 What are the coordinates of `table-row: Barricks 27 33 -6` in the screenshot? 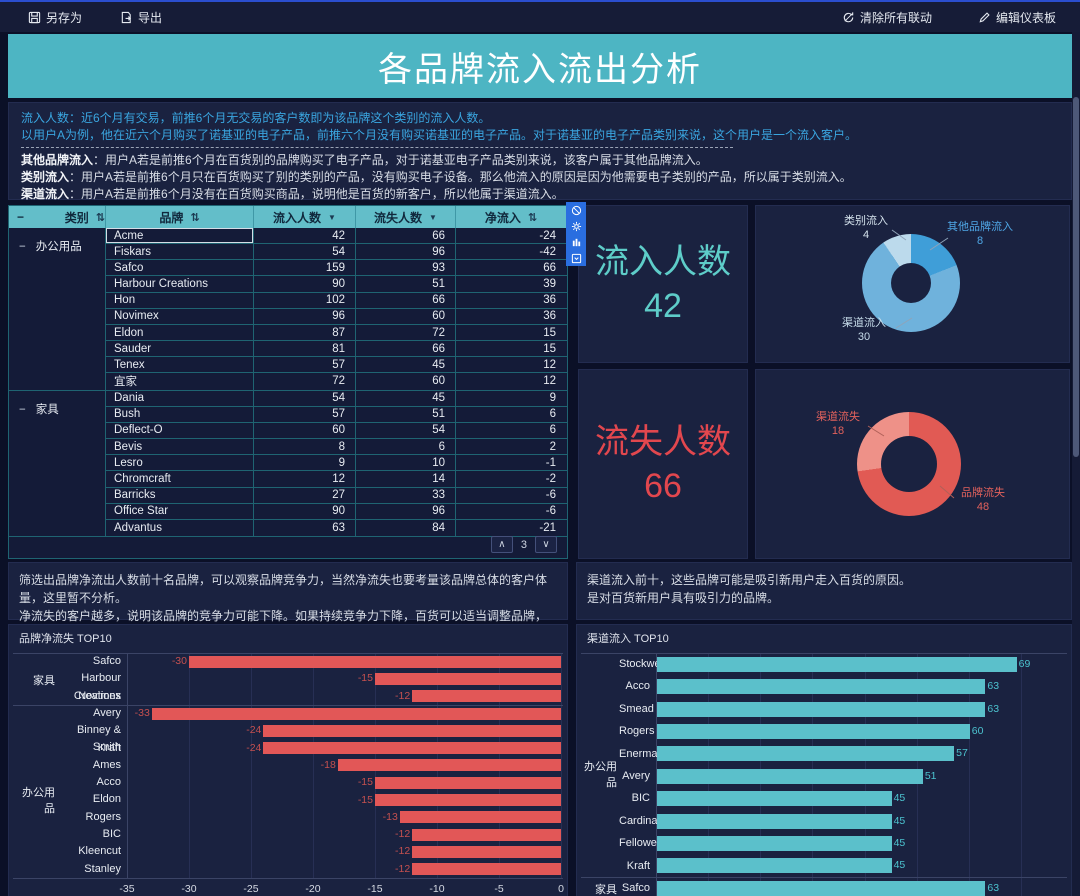 It's located at (336, 495).